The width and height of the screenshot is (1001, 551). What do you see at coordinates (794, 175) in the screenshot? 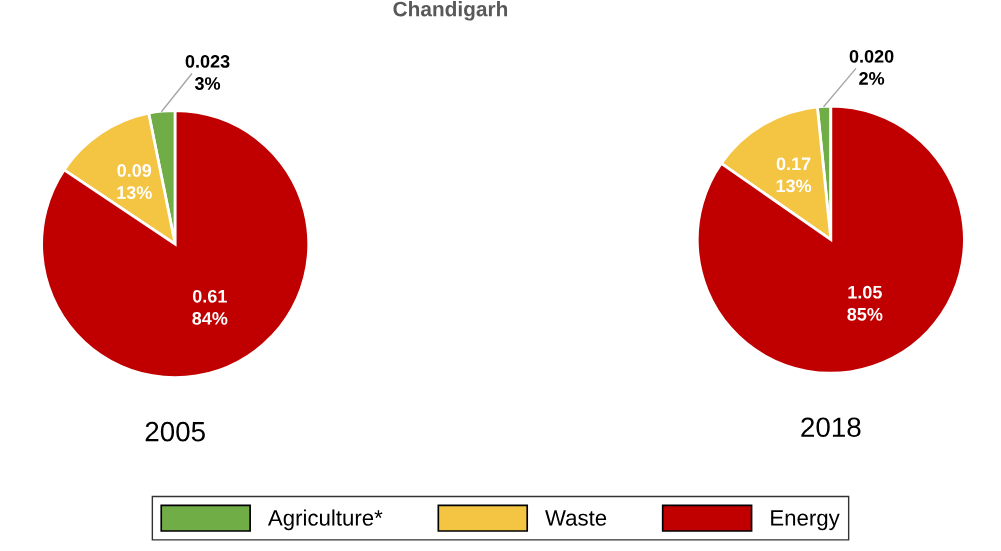
I see `data-label: 0.17 13%` at bounding box center [794, 175].